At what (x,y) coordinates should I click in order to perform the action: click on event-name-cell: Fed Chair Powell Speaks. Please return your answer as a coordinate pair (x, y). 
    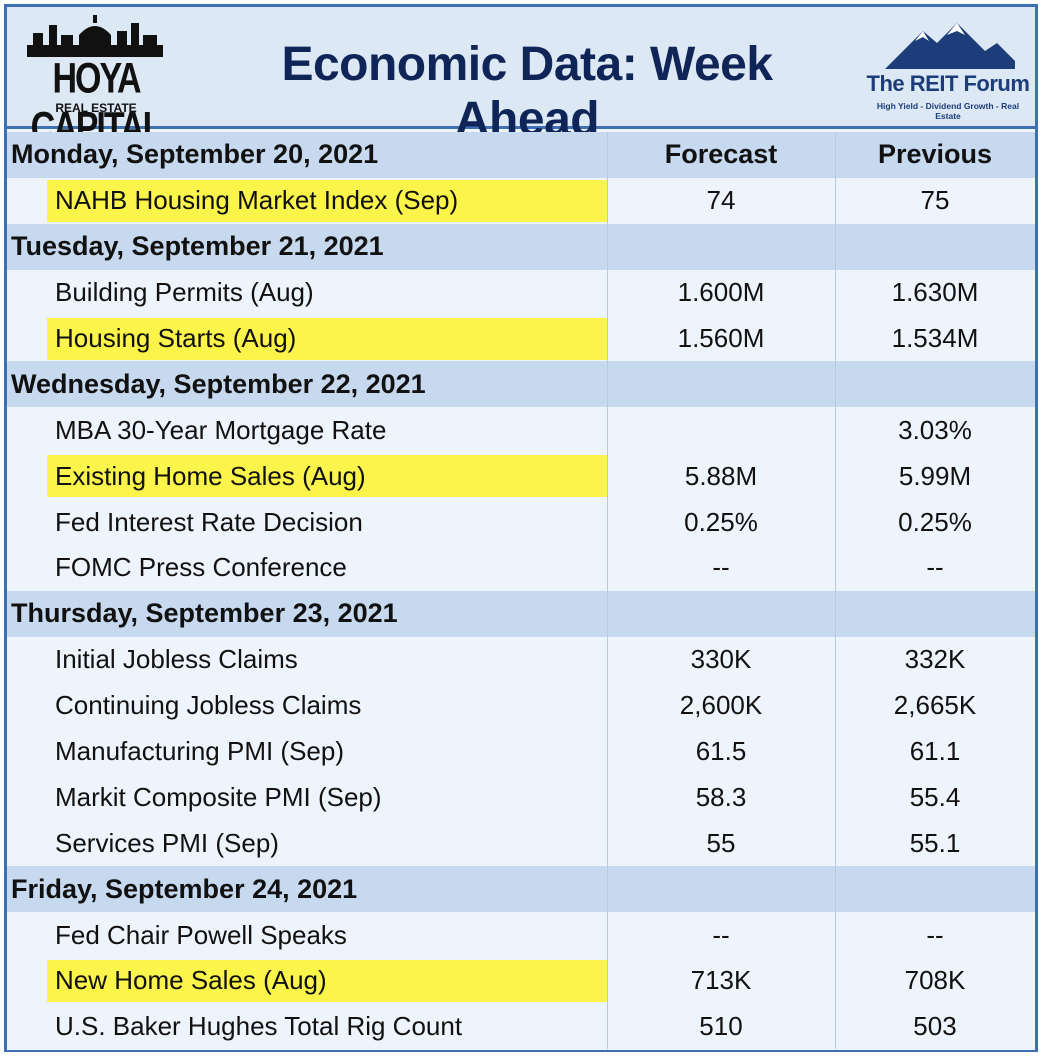
    Looking at the image, I should click on (307, 935).